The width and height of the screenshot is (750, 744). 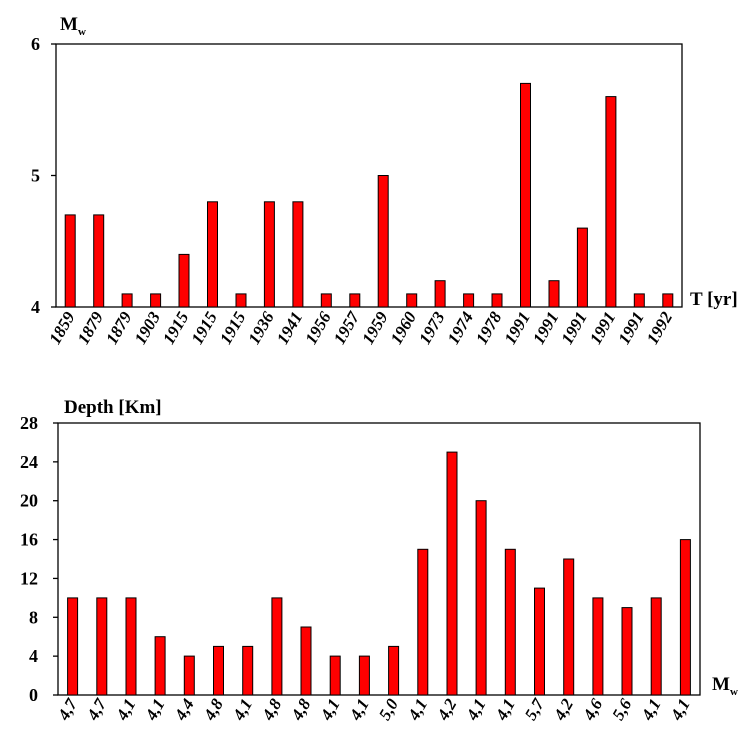 I want to click on x-tick-label: 5,6, so click(x=621, y=709).